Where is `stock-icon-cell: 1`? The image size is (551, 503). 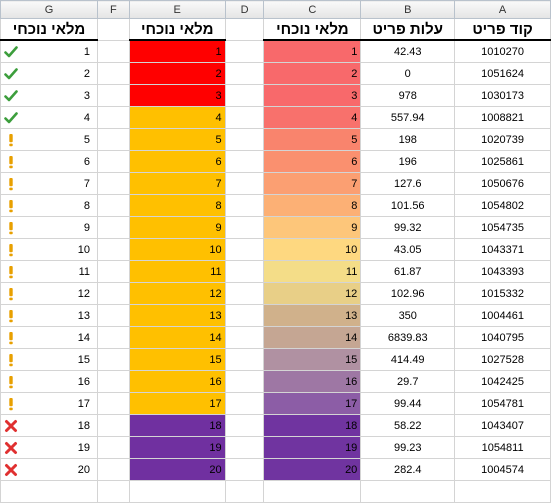
stock-icon-cell: 1 is located at coordinates (49, 51).